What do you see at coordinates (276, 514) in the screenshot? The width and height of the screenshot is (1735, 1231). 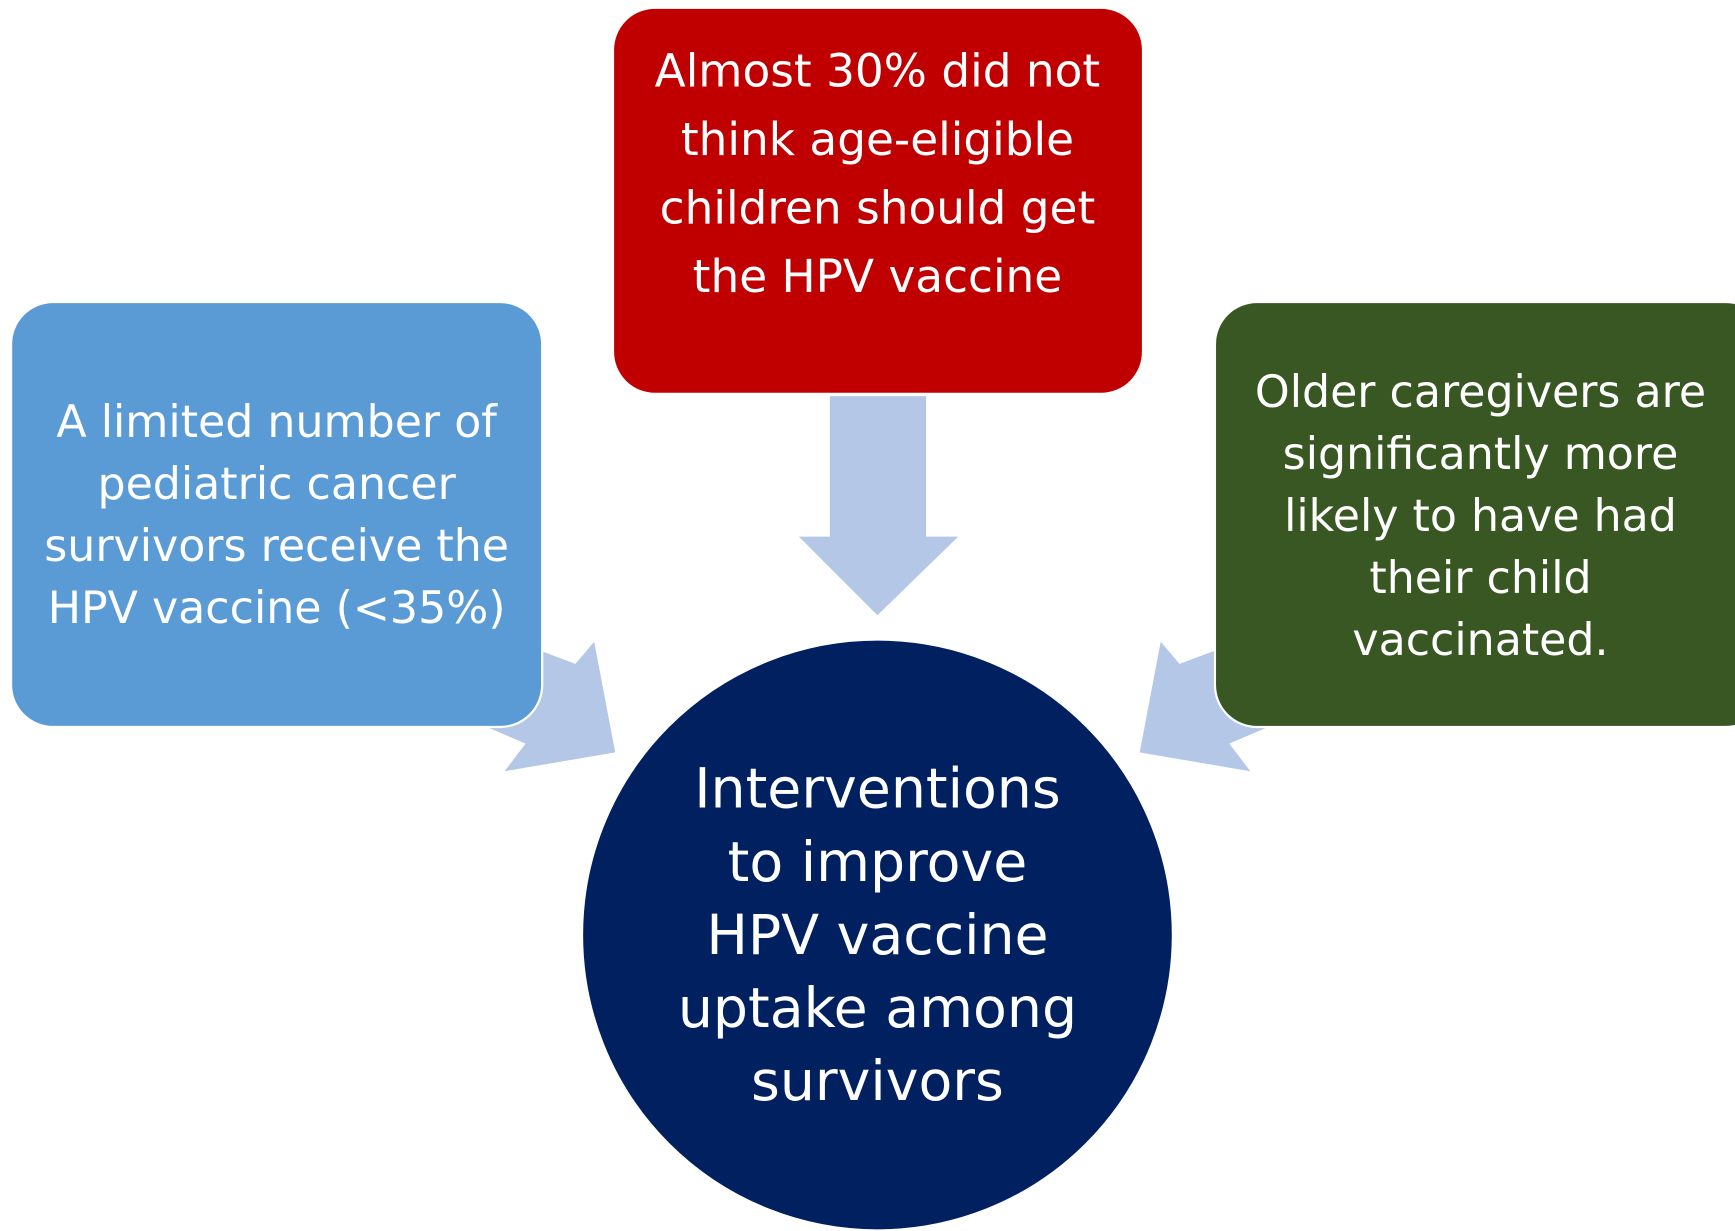 I see `blue-box` at bounding box center [276, 514].